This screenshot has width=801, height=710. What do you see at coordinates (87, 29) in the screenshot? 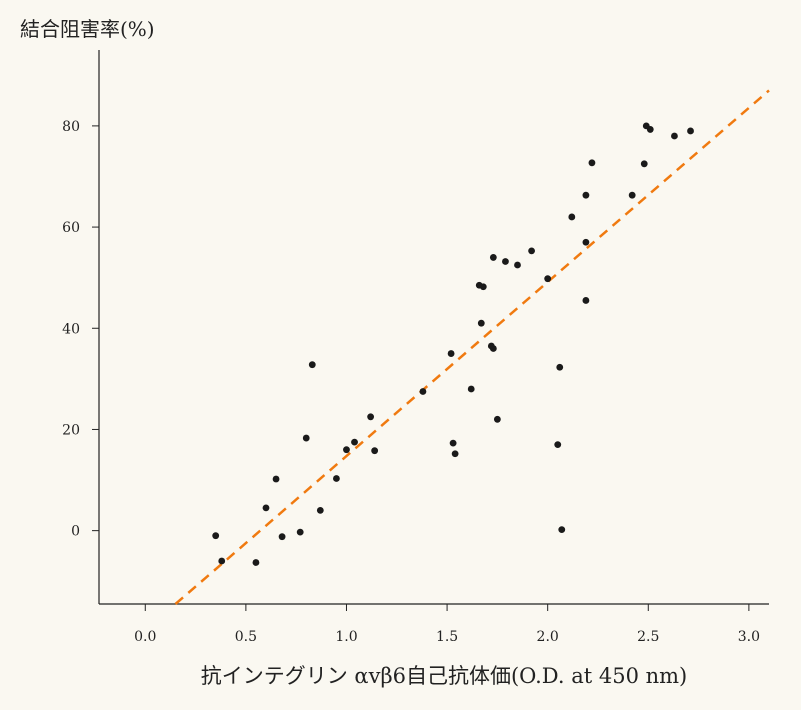
I see `y-axis-title: 結合阻害率(%)` at bounding box center [87, 29].